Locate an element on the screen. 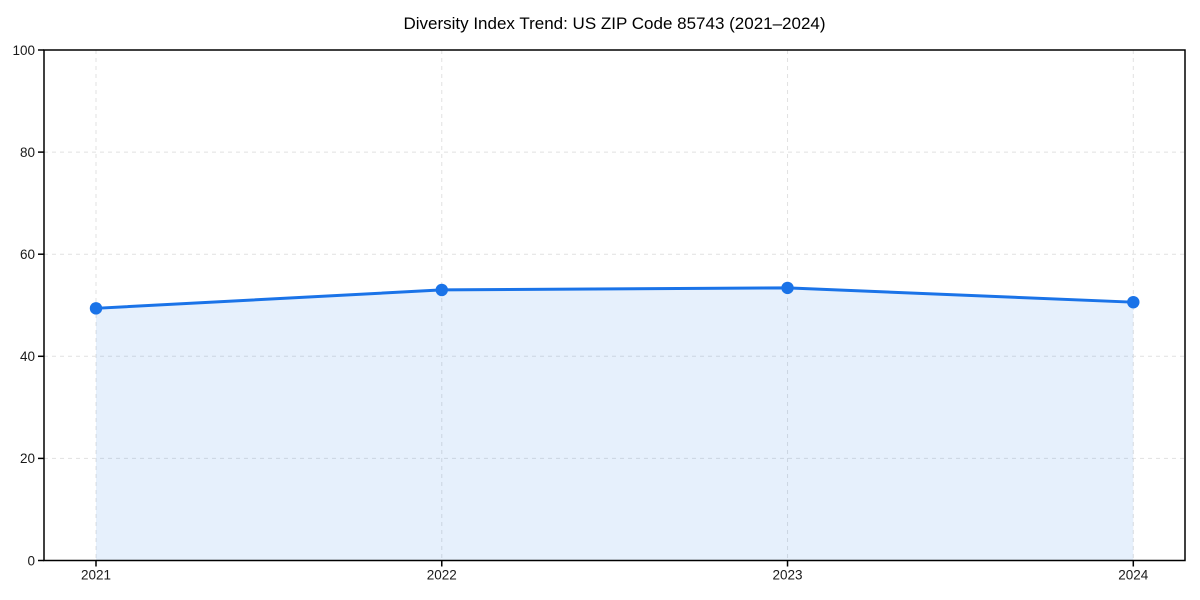 The width and height of the screenshot is (1200, 600). x-tick-label-2024: 2024 is located at coordinates (1133, 575).